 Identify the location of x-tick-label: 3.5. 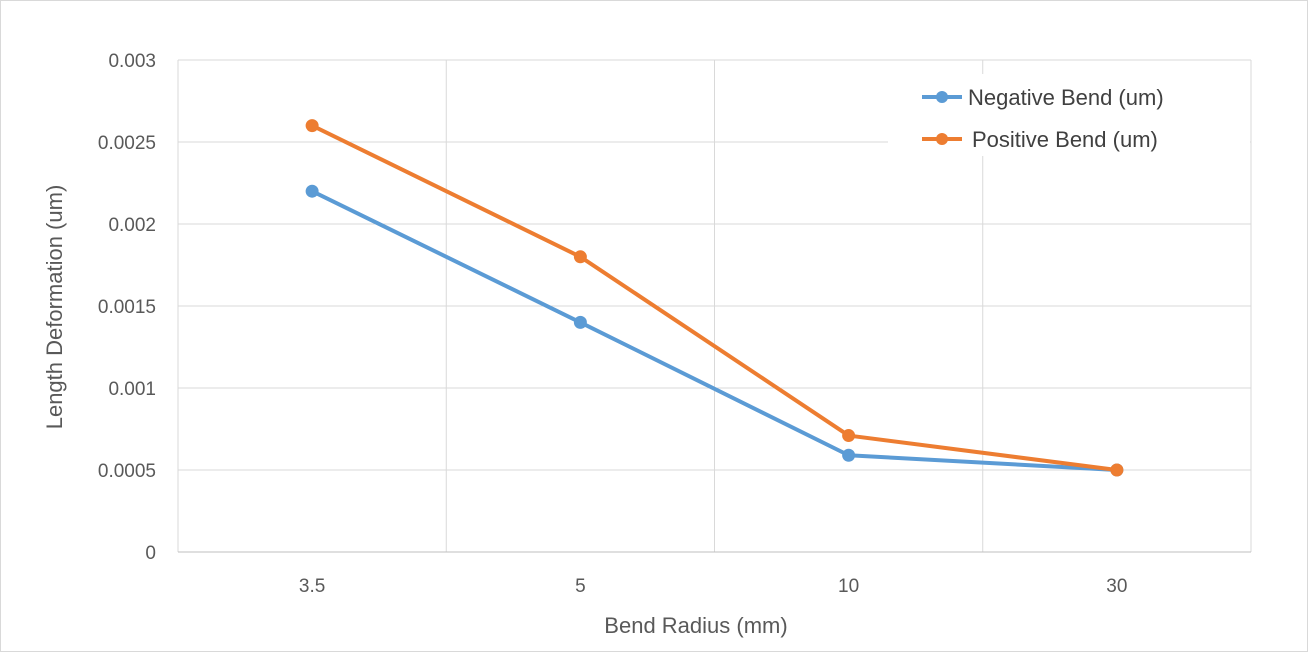
(312, 586).